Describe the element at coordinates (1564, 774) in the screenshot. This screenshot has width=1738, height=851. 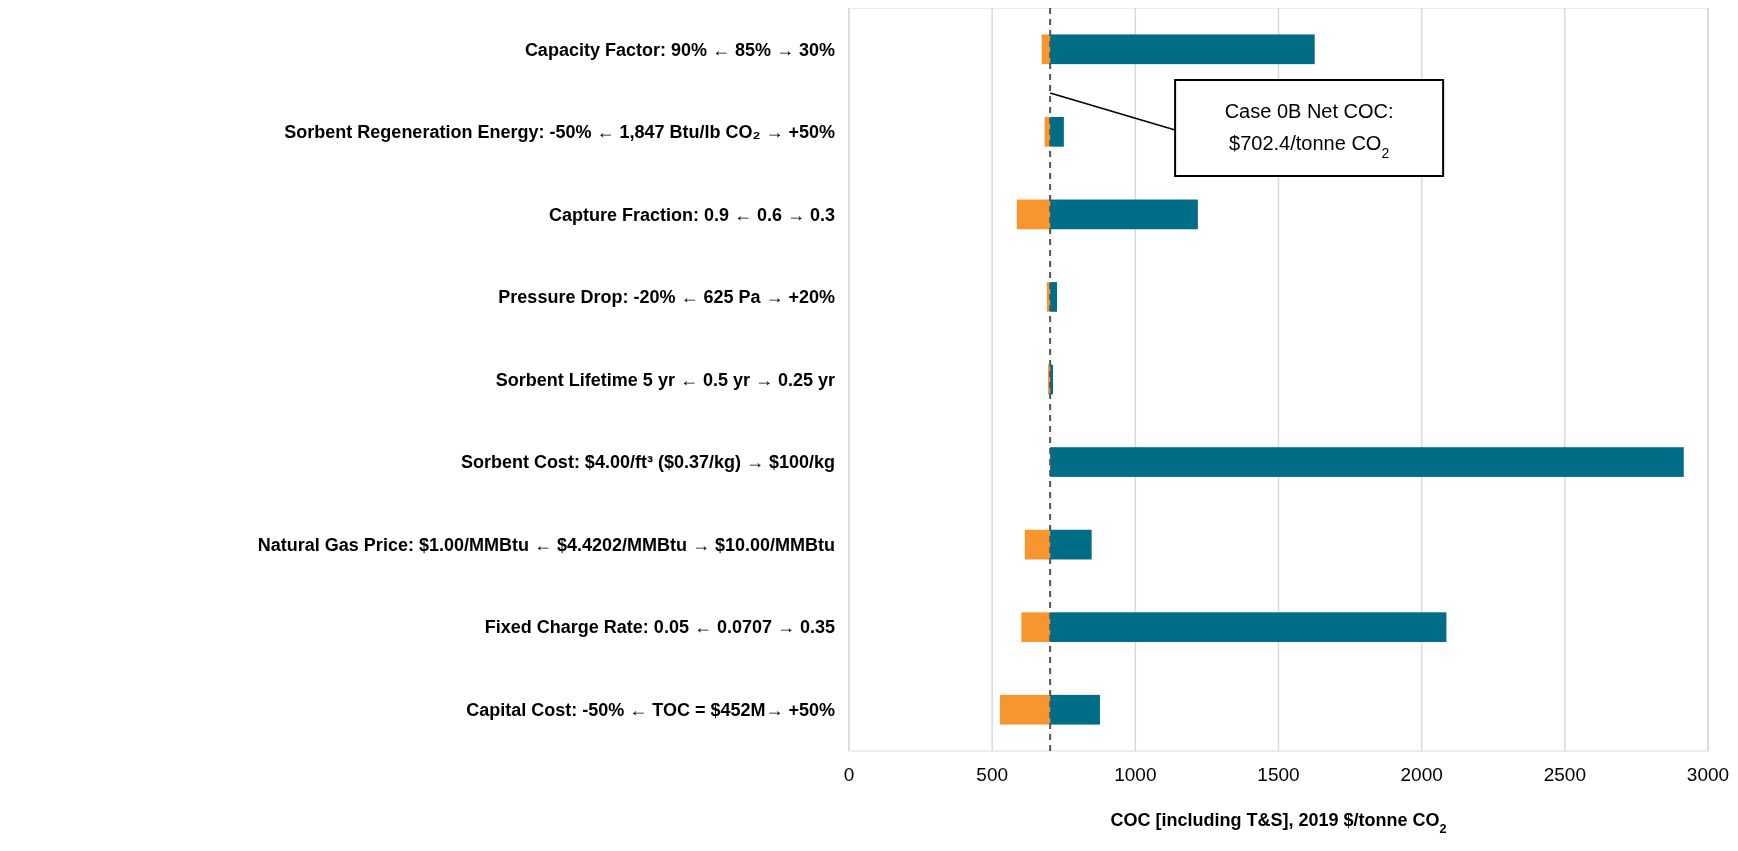
I see `x-tick-label: 2500` at that location.